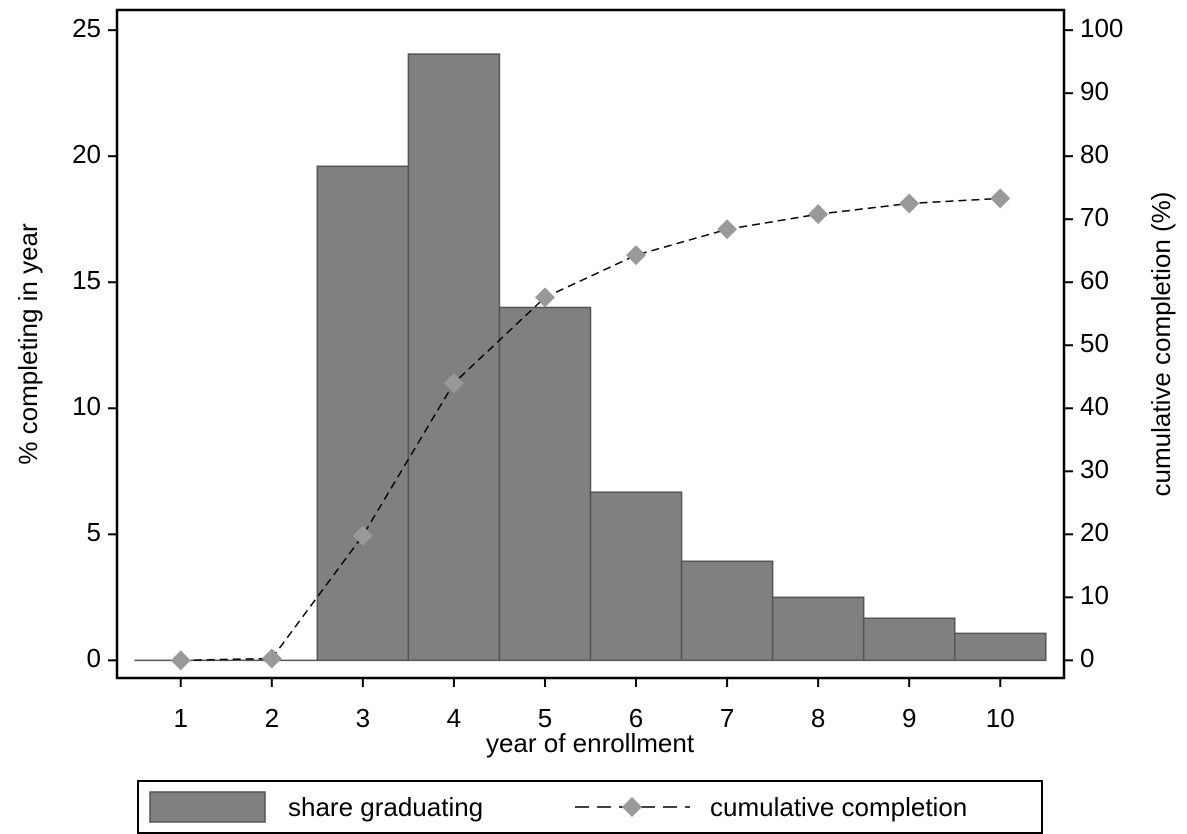  What do you see at coordinates (207, 807) in the screenshot?
I see `legend-swatch` at bounding box center [207, 807].